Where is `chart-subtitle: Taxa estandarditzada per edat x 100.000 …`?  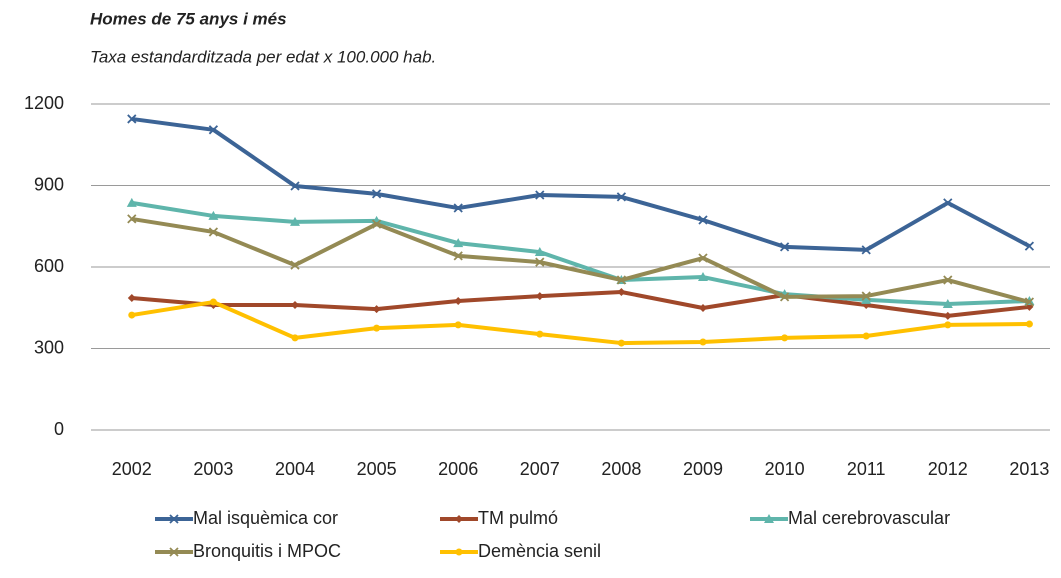 chart-subtitle: Taxa estandarditzada per edat x 100.000 … is located at coordinates (263, 56).